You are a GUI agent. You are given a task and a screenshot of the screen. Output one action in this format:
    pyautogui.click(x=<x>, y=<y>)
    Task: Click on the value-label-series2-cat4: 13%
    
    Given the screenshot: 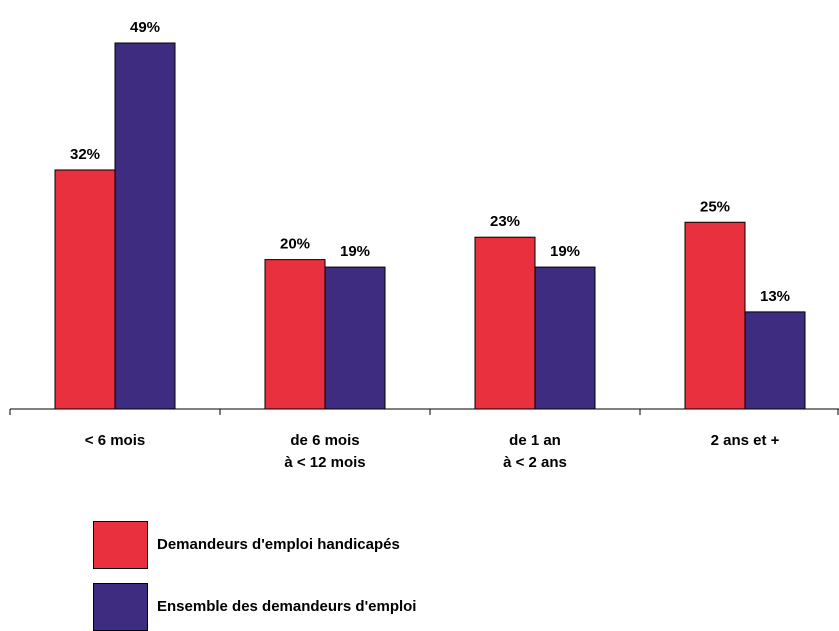 What is the action you would take?
    pyautogui.click(x=775, y=296)
    